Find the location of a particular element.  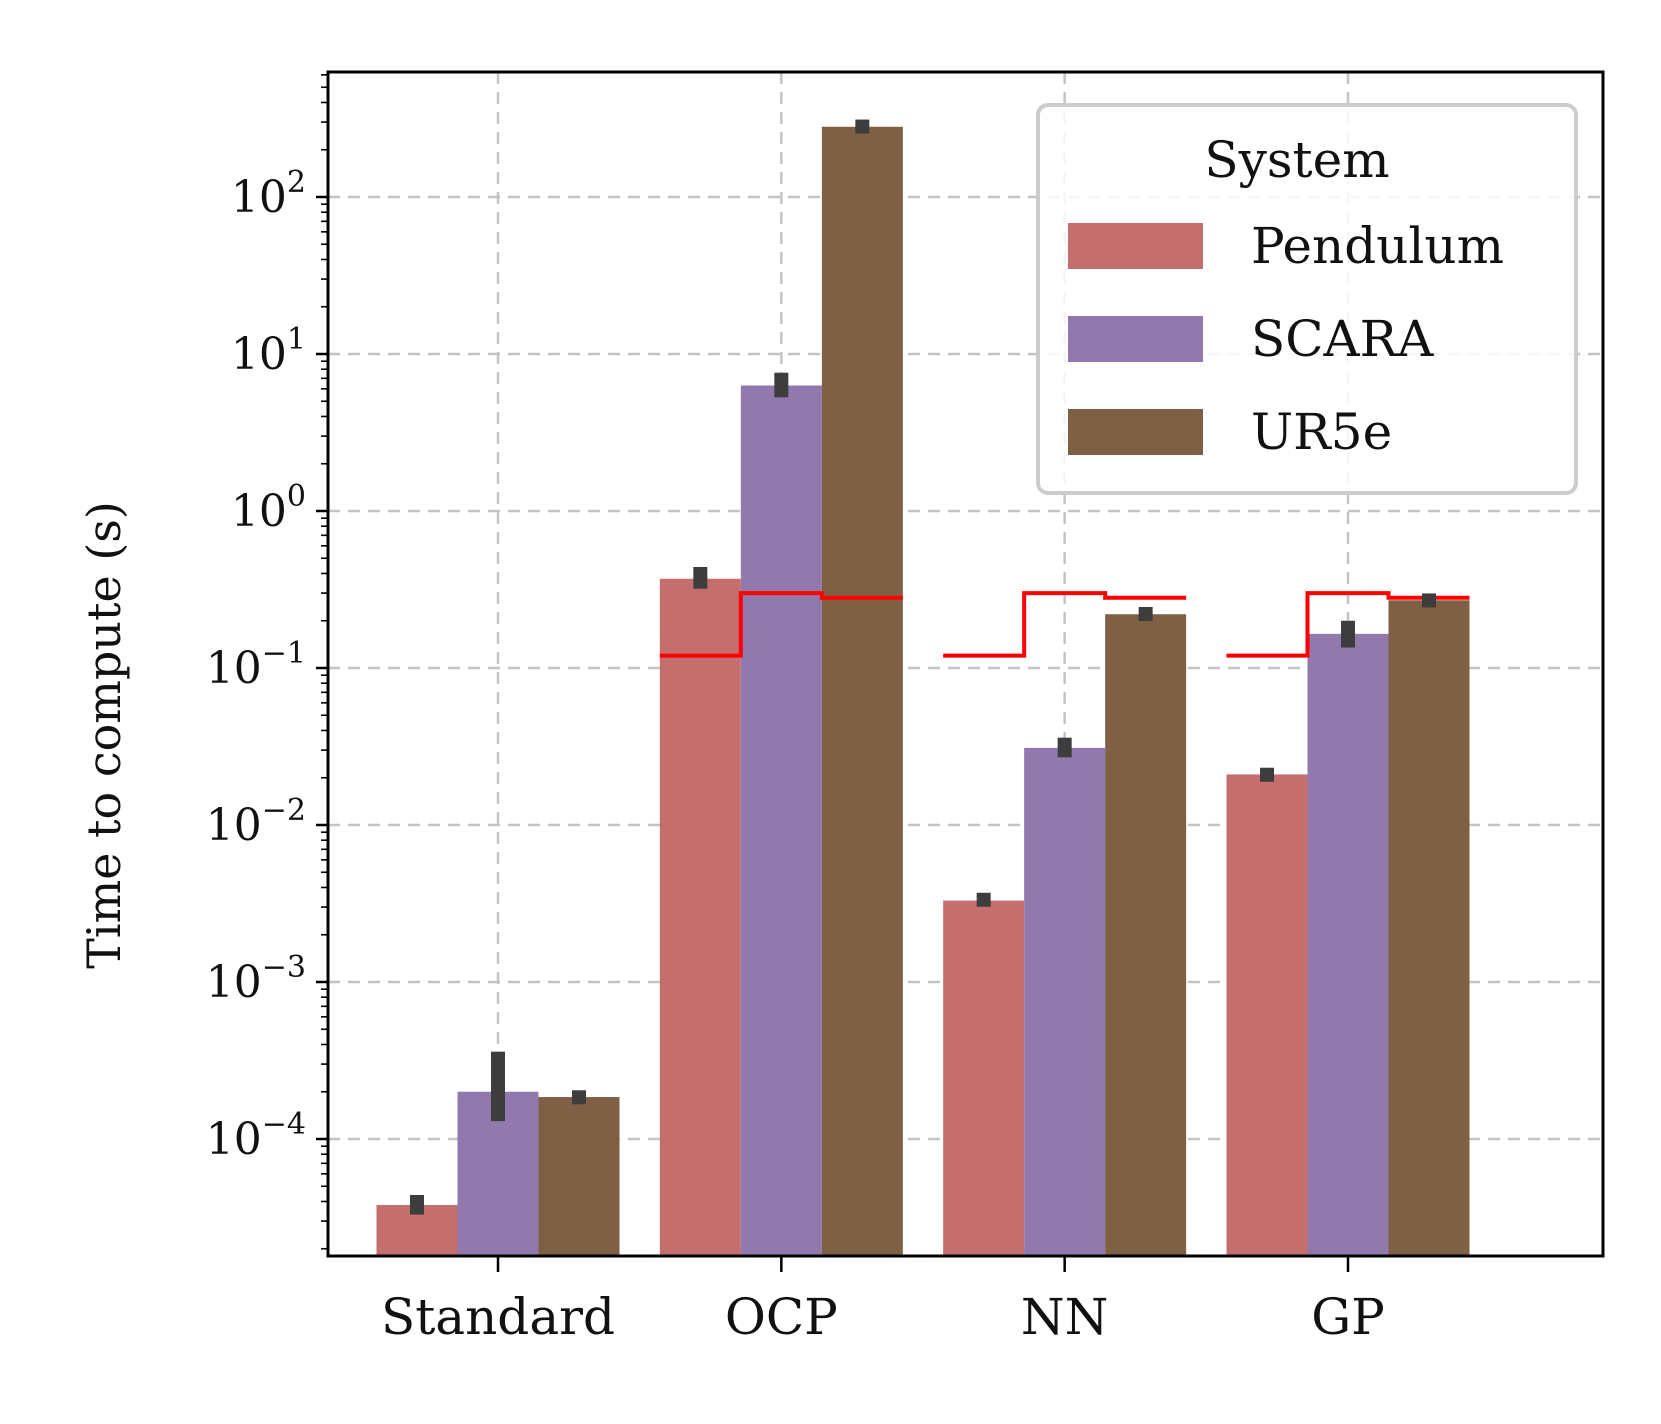

threshold-line-gp is located at coordinates (1348, 624).